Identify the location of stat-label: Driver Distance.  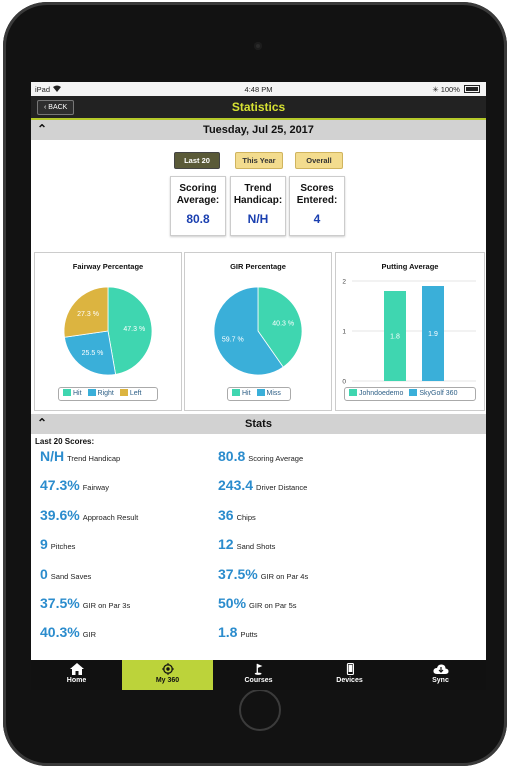
(282, 488).